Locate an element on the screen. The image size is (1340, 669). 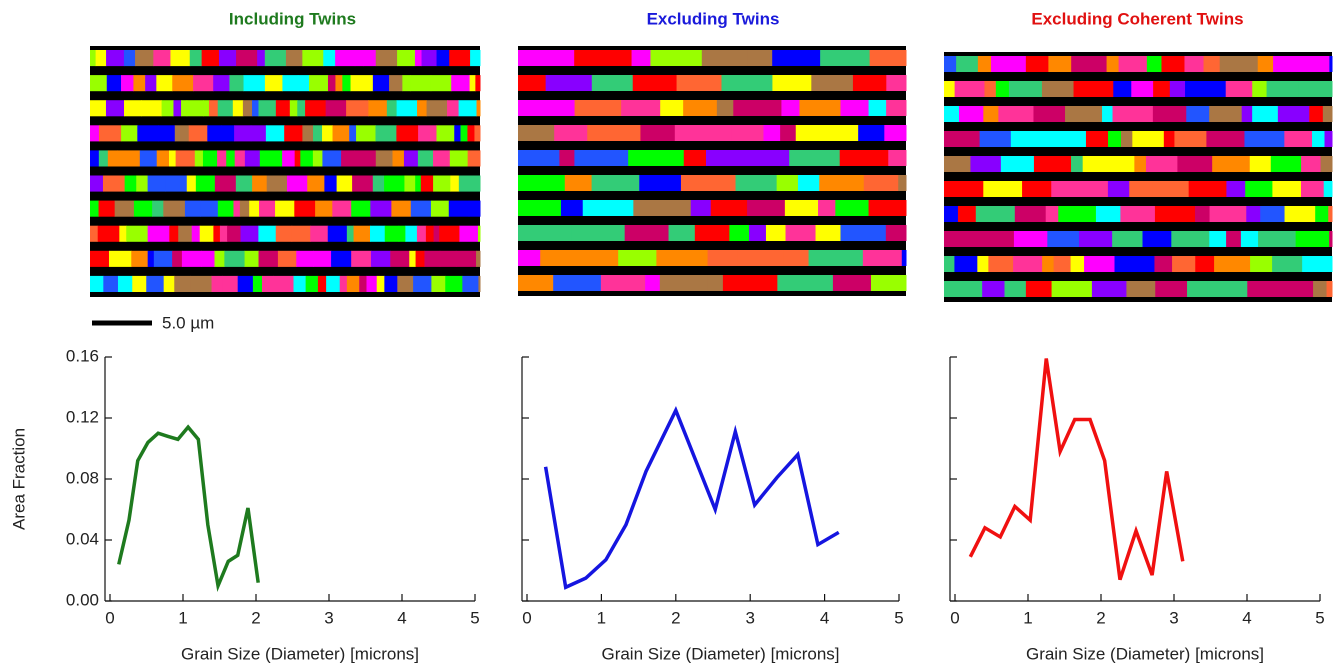
x-tick-label: 5 is located at coordinates (1319, 617).